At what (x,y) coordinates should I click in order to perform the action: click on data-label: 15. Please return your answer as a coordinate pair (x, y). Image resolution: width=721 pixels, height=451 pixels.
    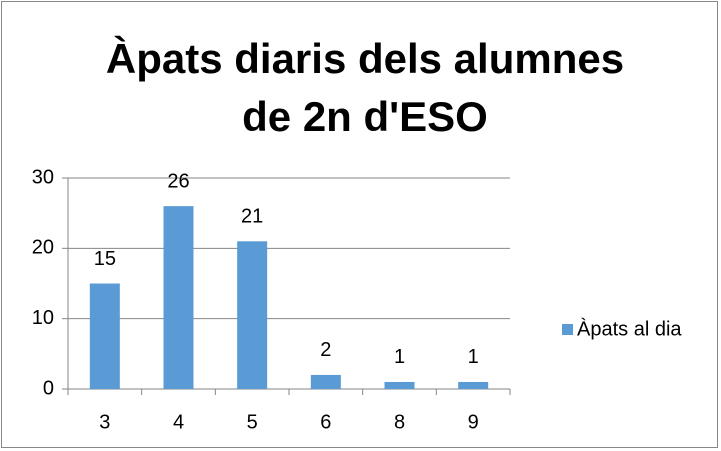
    Looking at the image, I should click on (105, 259).